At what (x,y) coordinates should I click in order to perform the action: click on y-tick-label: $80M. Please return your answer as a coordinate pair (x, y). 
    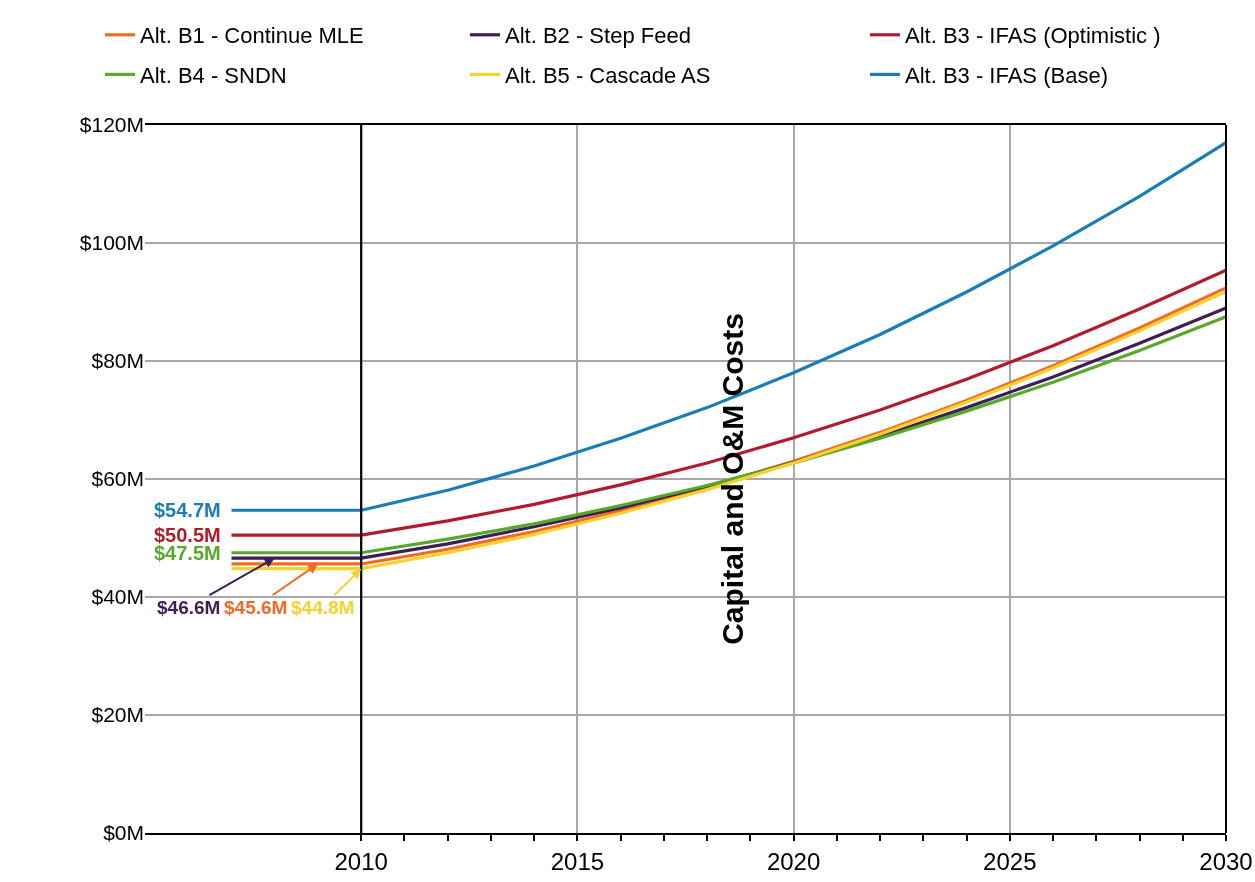
    Looking at the image, I should click on (117, 361).